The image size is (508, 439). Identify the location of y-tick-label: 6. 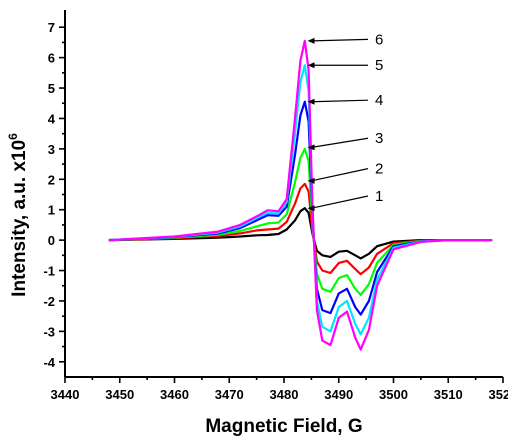
(51, 58).